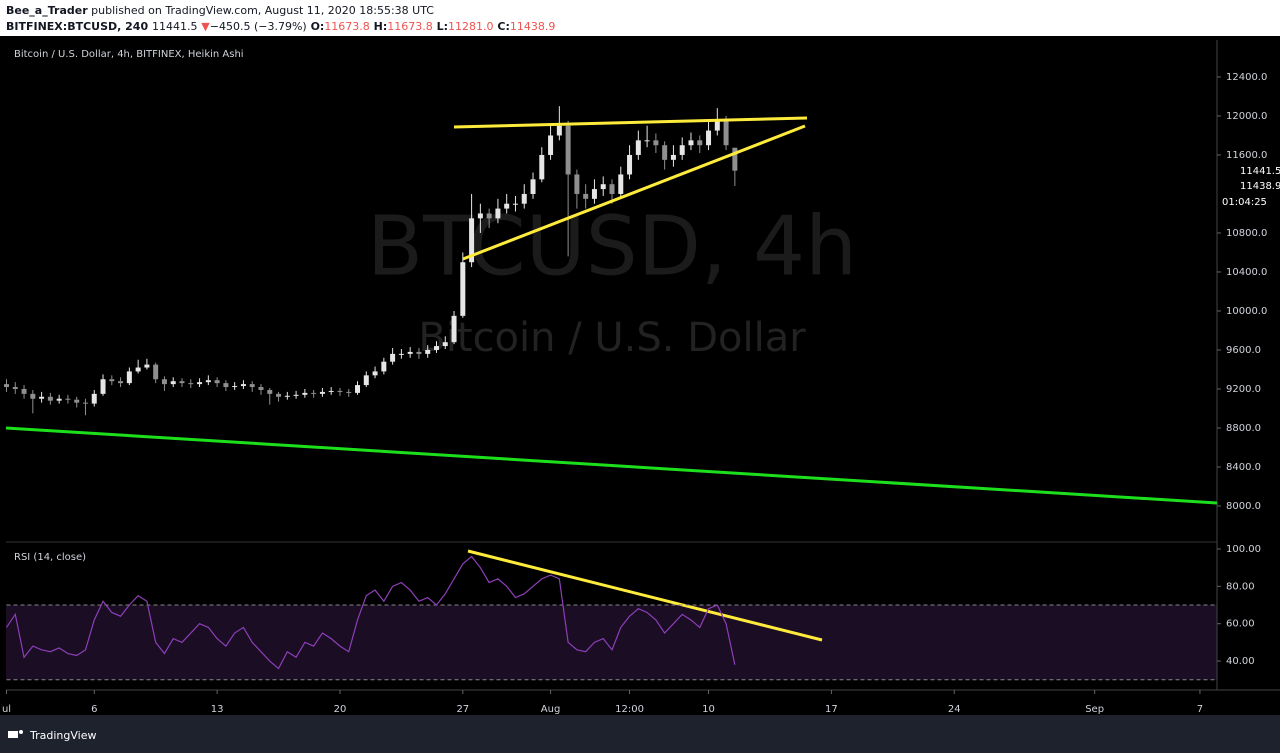  Describe the element at coordinates (1260, 186) in the screenshot. I see `price-tag-label: 11438.9` at that location.